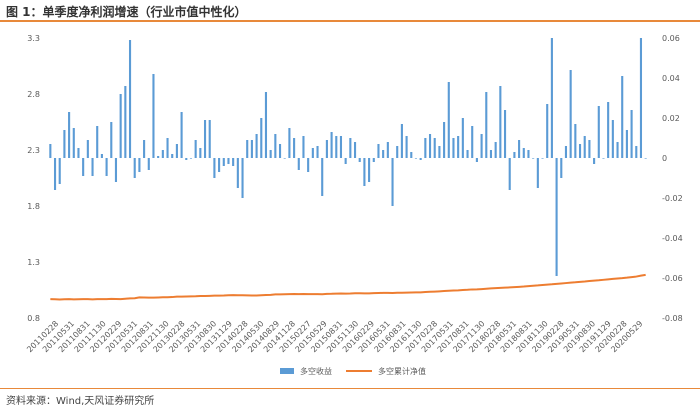  What do you see at coordinates (671, 78) in the screenshot?
I see `y-right-tick-label: 0.04` at bounding box center [671, 78].